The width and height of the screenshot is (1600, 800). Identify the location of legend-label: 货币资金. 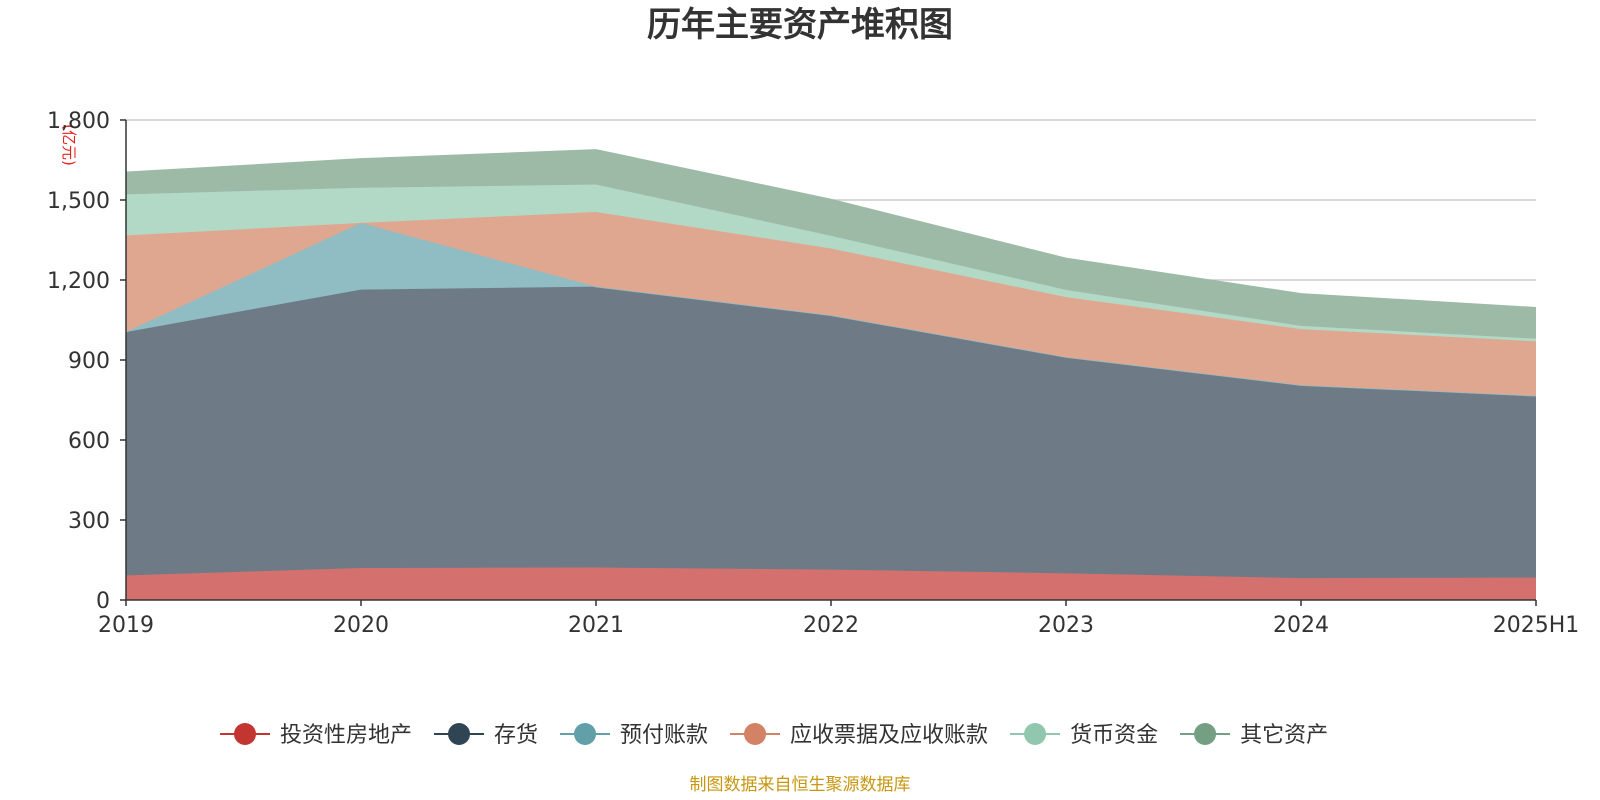
(1114, 735).